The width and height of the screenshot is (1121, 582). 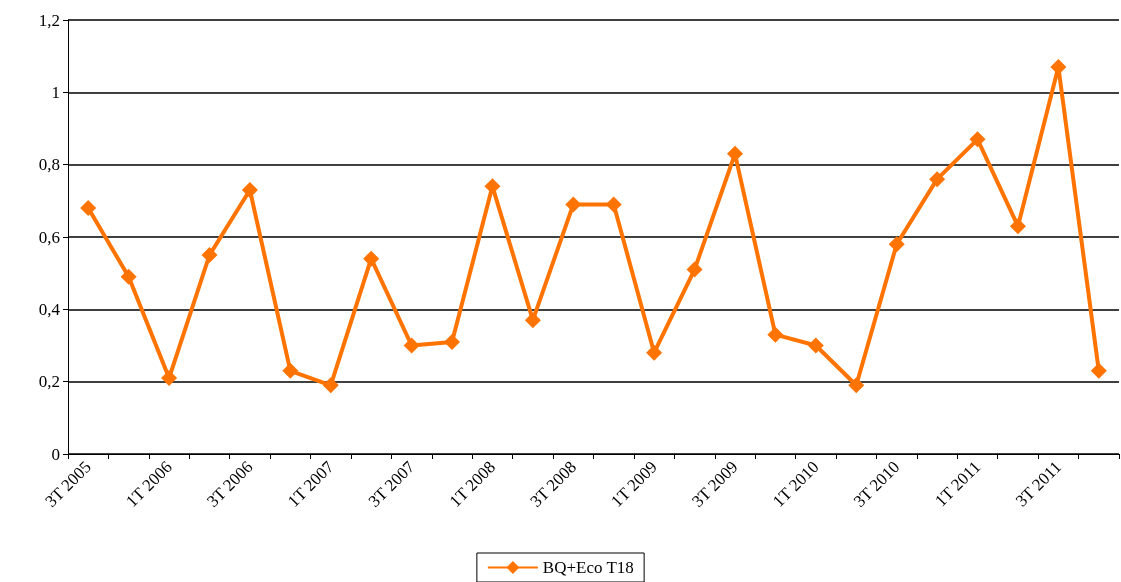 I want to click on y-tick-label: 1,2, so click(x=49, y=20).